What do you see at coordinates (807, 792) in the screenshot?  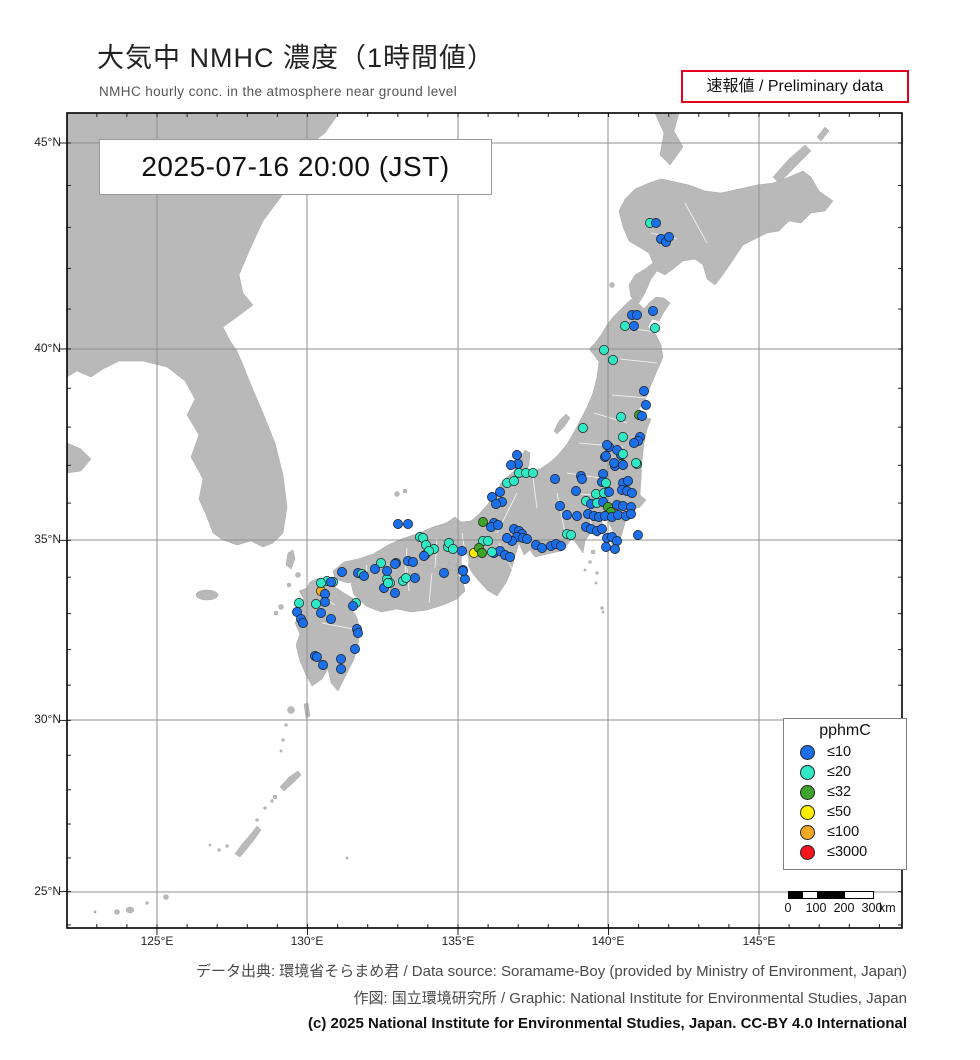 I see `legend-dot-icon` at bounding box center [807, 792].